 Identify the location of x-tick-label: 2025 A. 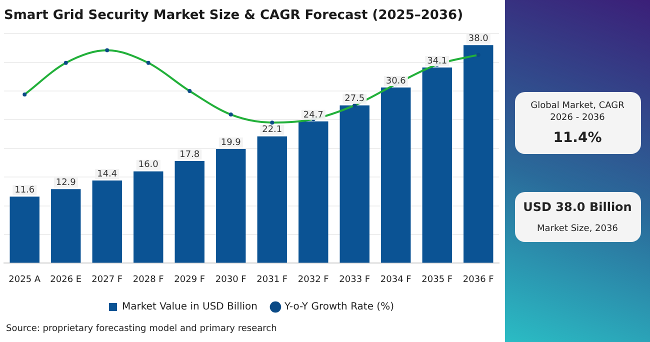
(25, 279).